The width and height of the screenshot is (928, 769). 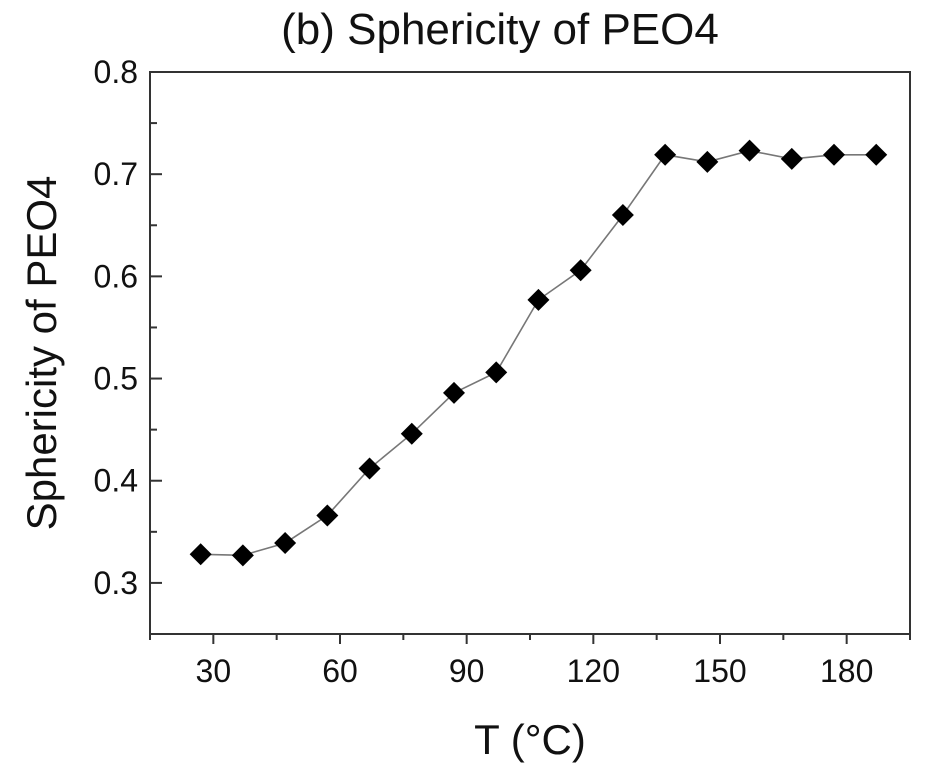 What do you see at coordinates (593, 671) in the screenshot?
I see `x-tick-label: 120` at bounding box center [593, 671].